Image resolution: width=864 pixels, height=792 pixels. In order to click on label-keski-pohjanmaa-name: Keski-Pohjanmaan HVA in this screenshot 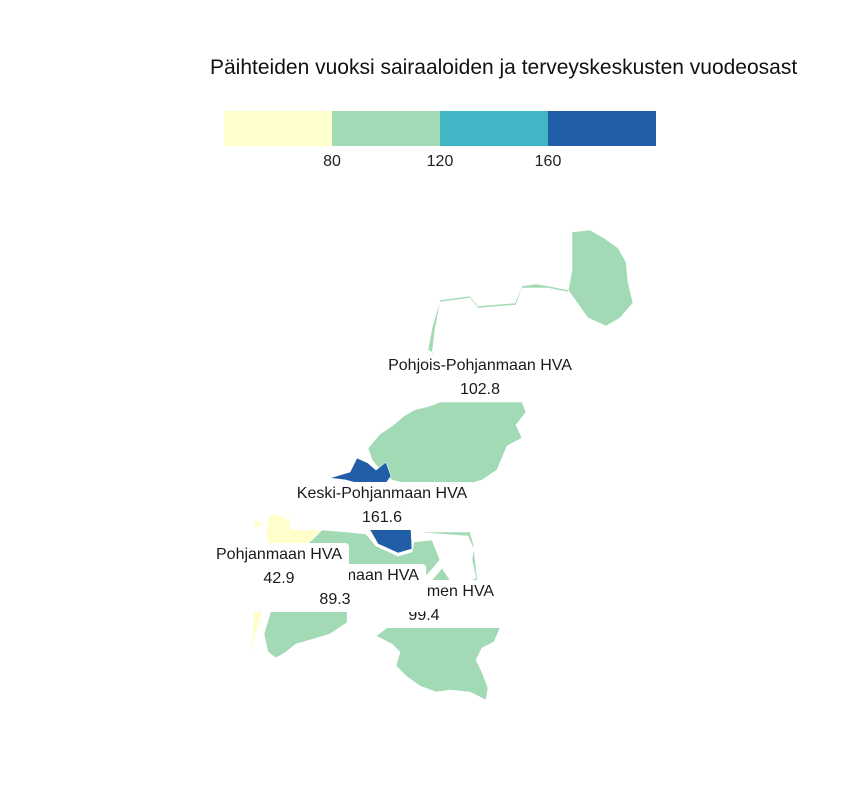, I will do `click(382, 493)`.